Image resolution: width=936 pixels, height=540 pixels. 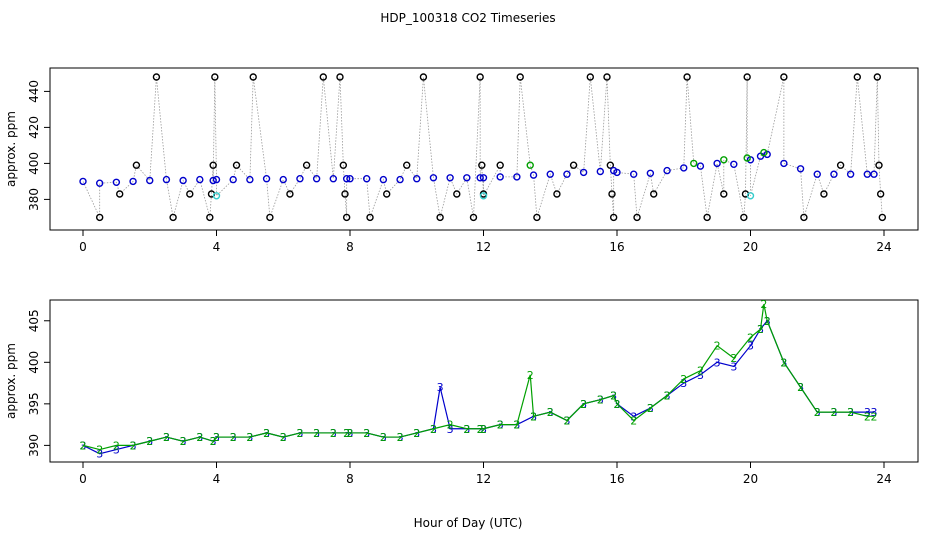 I want to click on y-tick-label: 405, so click(x=34, y=320).